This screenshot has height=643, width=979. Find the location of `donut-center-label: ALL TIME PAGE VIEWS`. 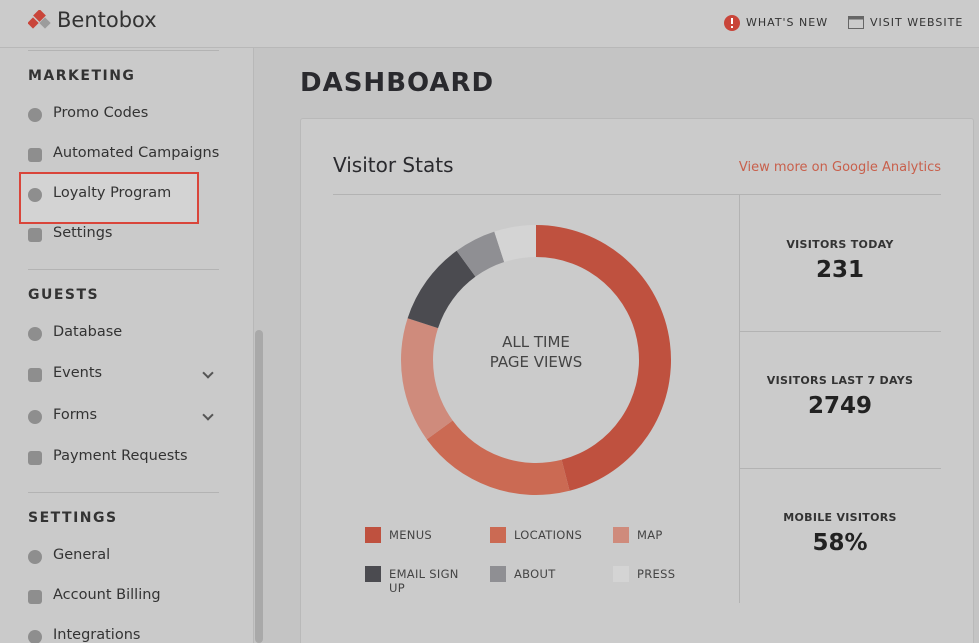

donut-center-label: ALL TIME PAGE VIEWS is located at coordinates (536, 352).